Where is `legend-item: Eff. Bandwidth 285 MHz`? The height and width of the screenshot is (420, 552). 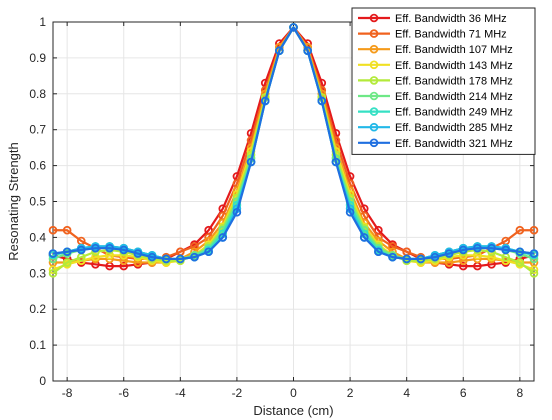
legend-item: Eff. Bandwidth 285 MHz is located at coordinates (435, 128).